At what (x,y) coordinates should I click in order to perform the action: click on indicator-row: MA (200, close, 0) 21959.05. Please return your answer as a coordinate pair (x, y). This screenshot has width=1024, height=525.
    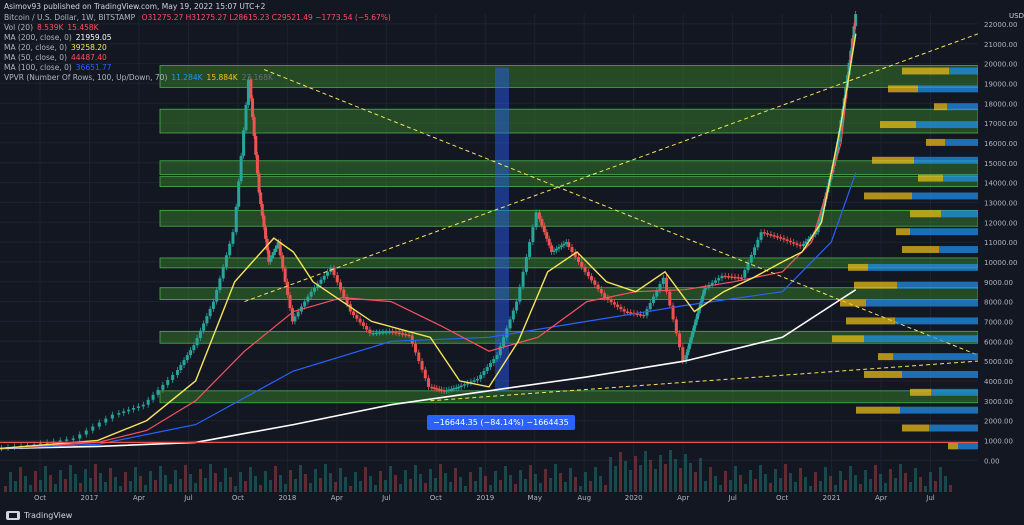
    Looking at the image, I should click on (60, 38).